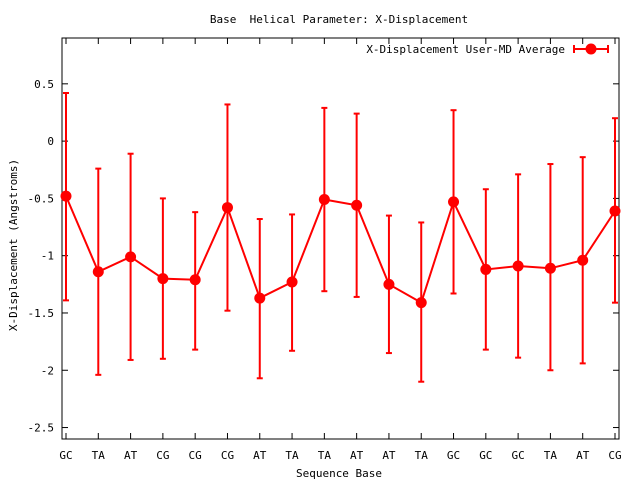 The width and height of the screenshot is (640, 480). I want to click on legend-marker, so click(591, 49).